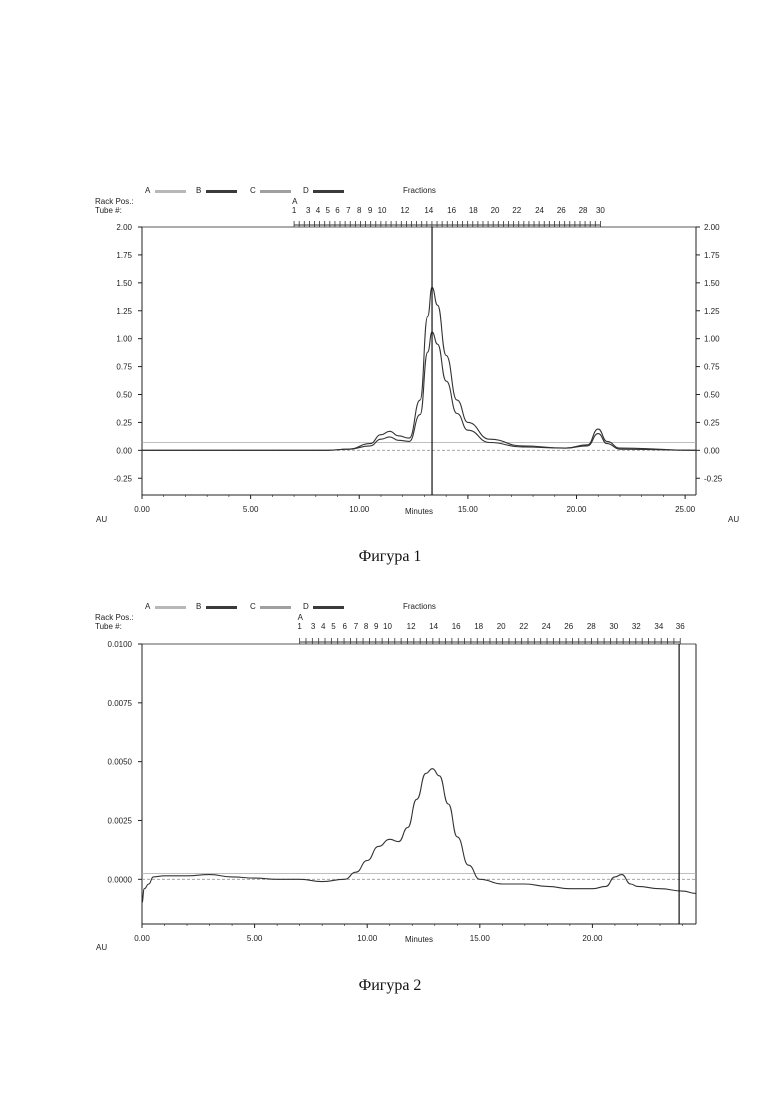  I want to click on figure-2-caption: Фигура 2, so click(390, 986).